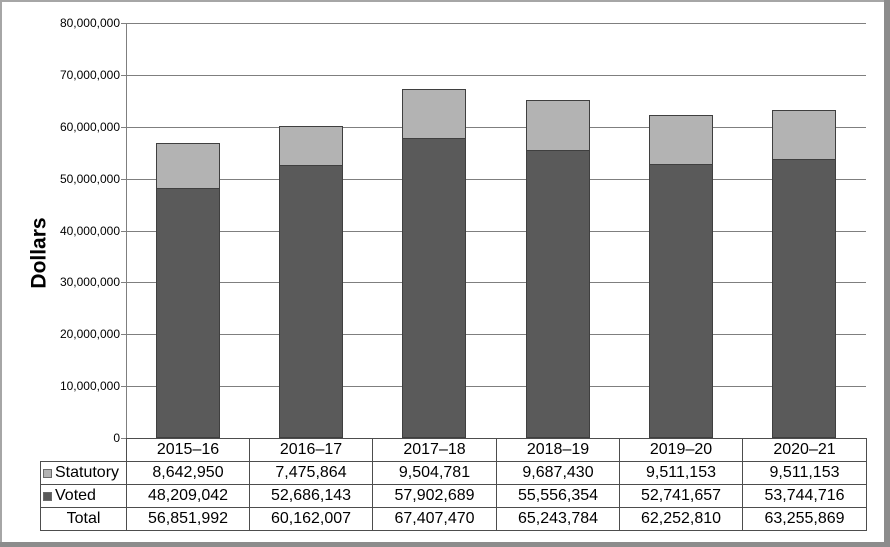  I want to click on year-header-cell: 2016–17, so click(311, 450).